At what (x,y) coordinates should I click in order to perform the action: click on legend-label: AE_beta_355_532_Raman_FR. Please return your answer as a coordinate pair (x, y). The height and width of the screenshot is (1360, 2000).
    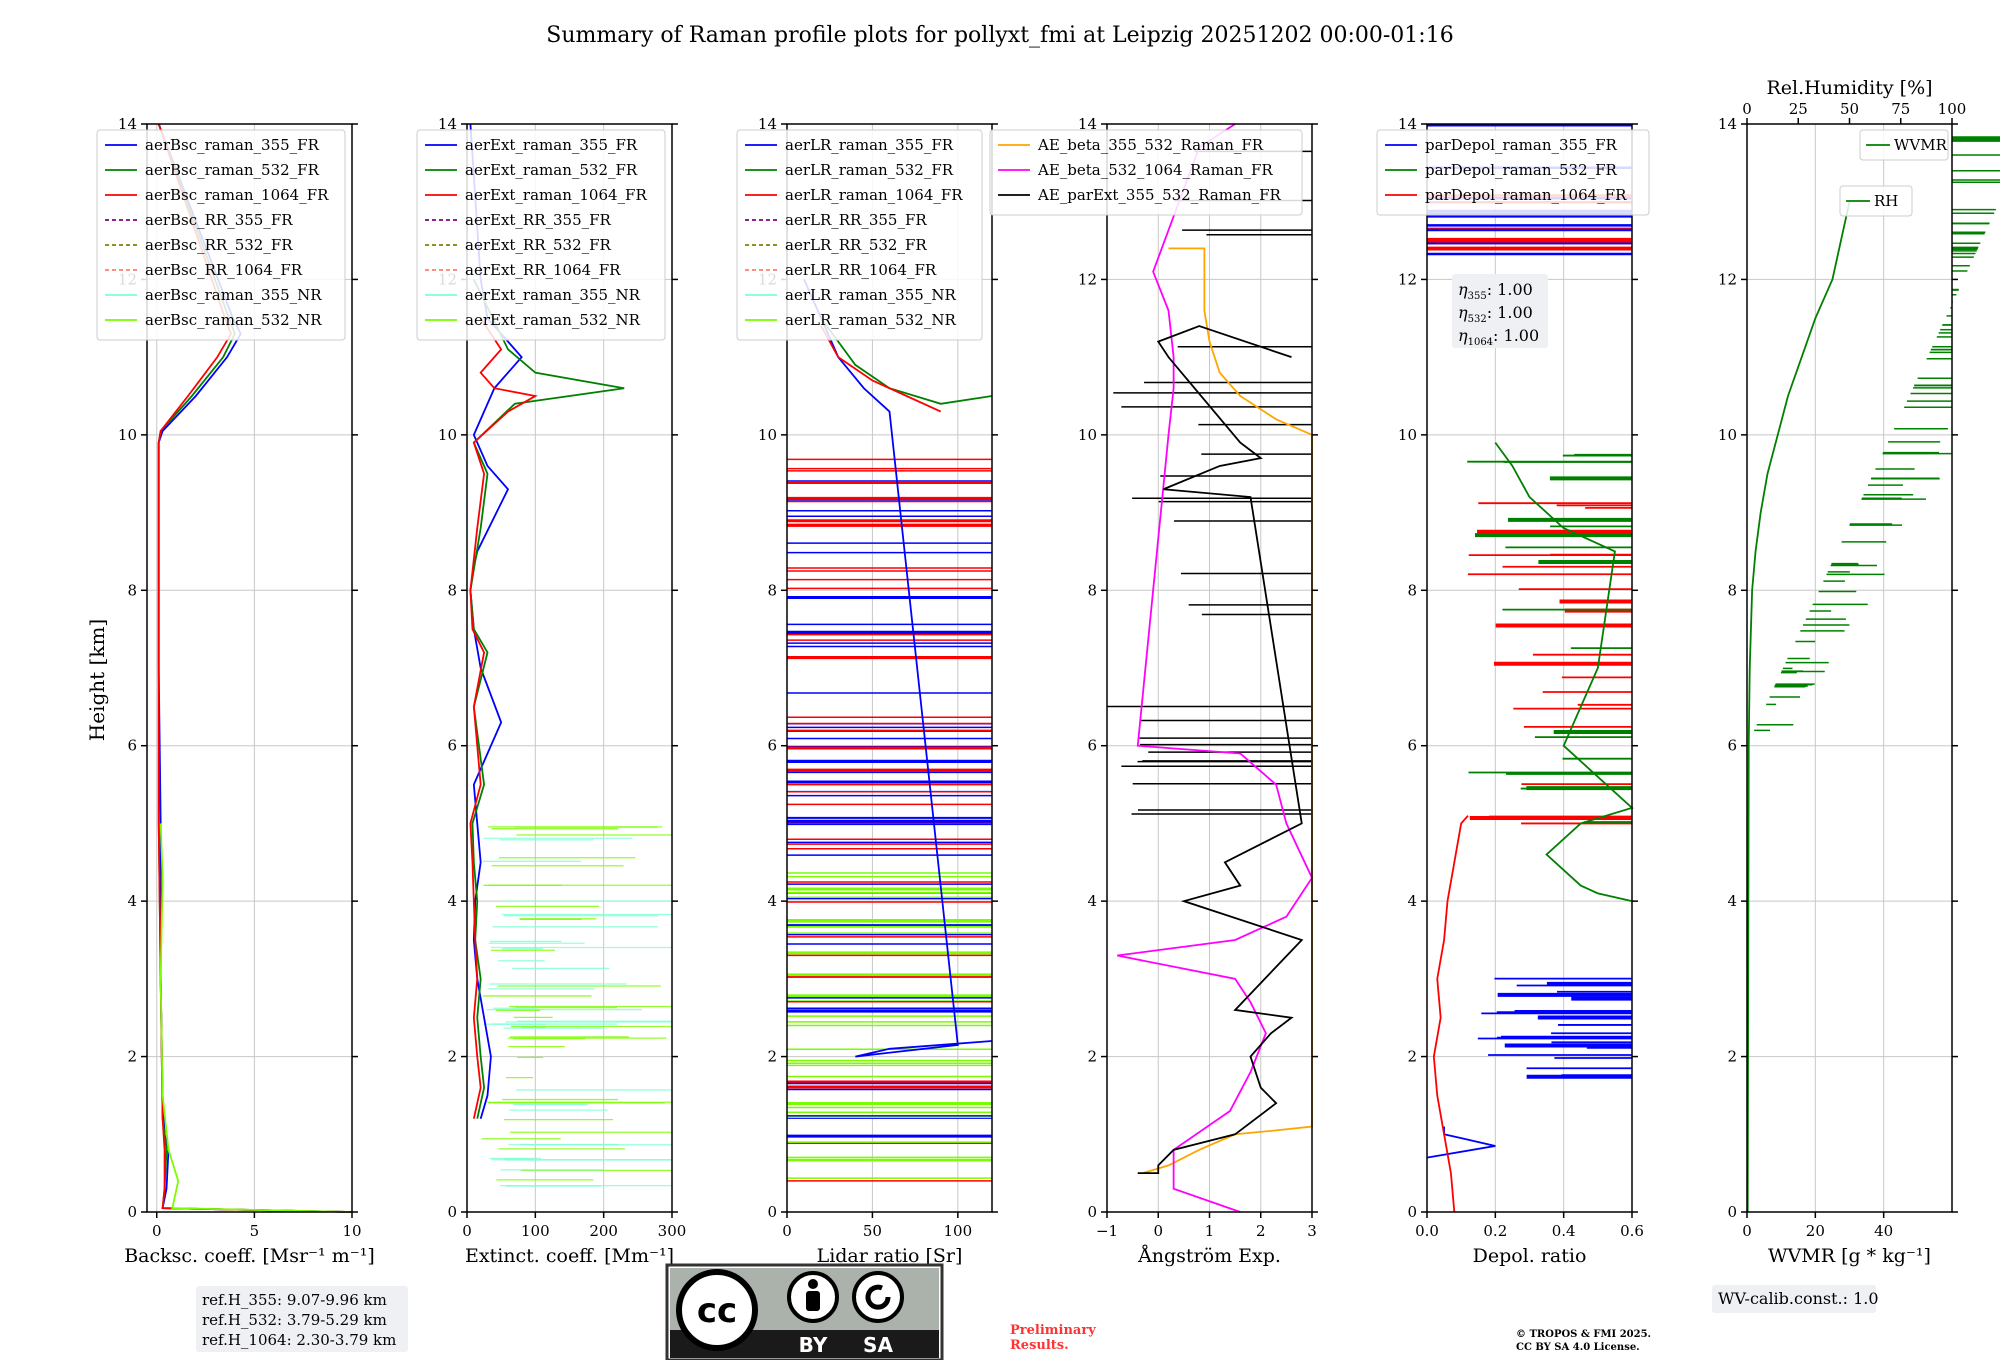
    Looking at the image, I should click on (1150, 145).